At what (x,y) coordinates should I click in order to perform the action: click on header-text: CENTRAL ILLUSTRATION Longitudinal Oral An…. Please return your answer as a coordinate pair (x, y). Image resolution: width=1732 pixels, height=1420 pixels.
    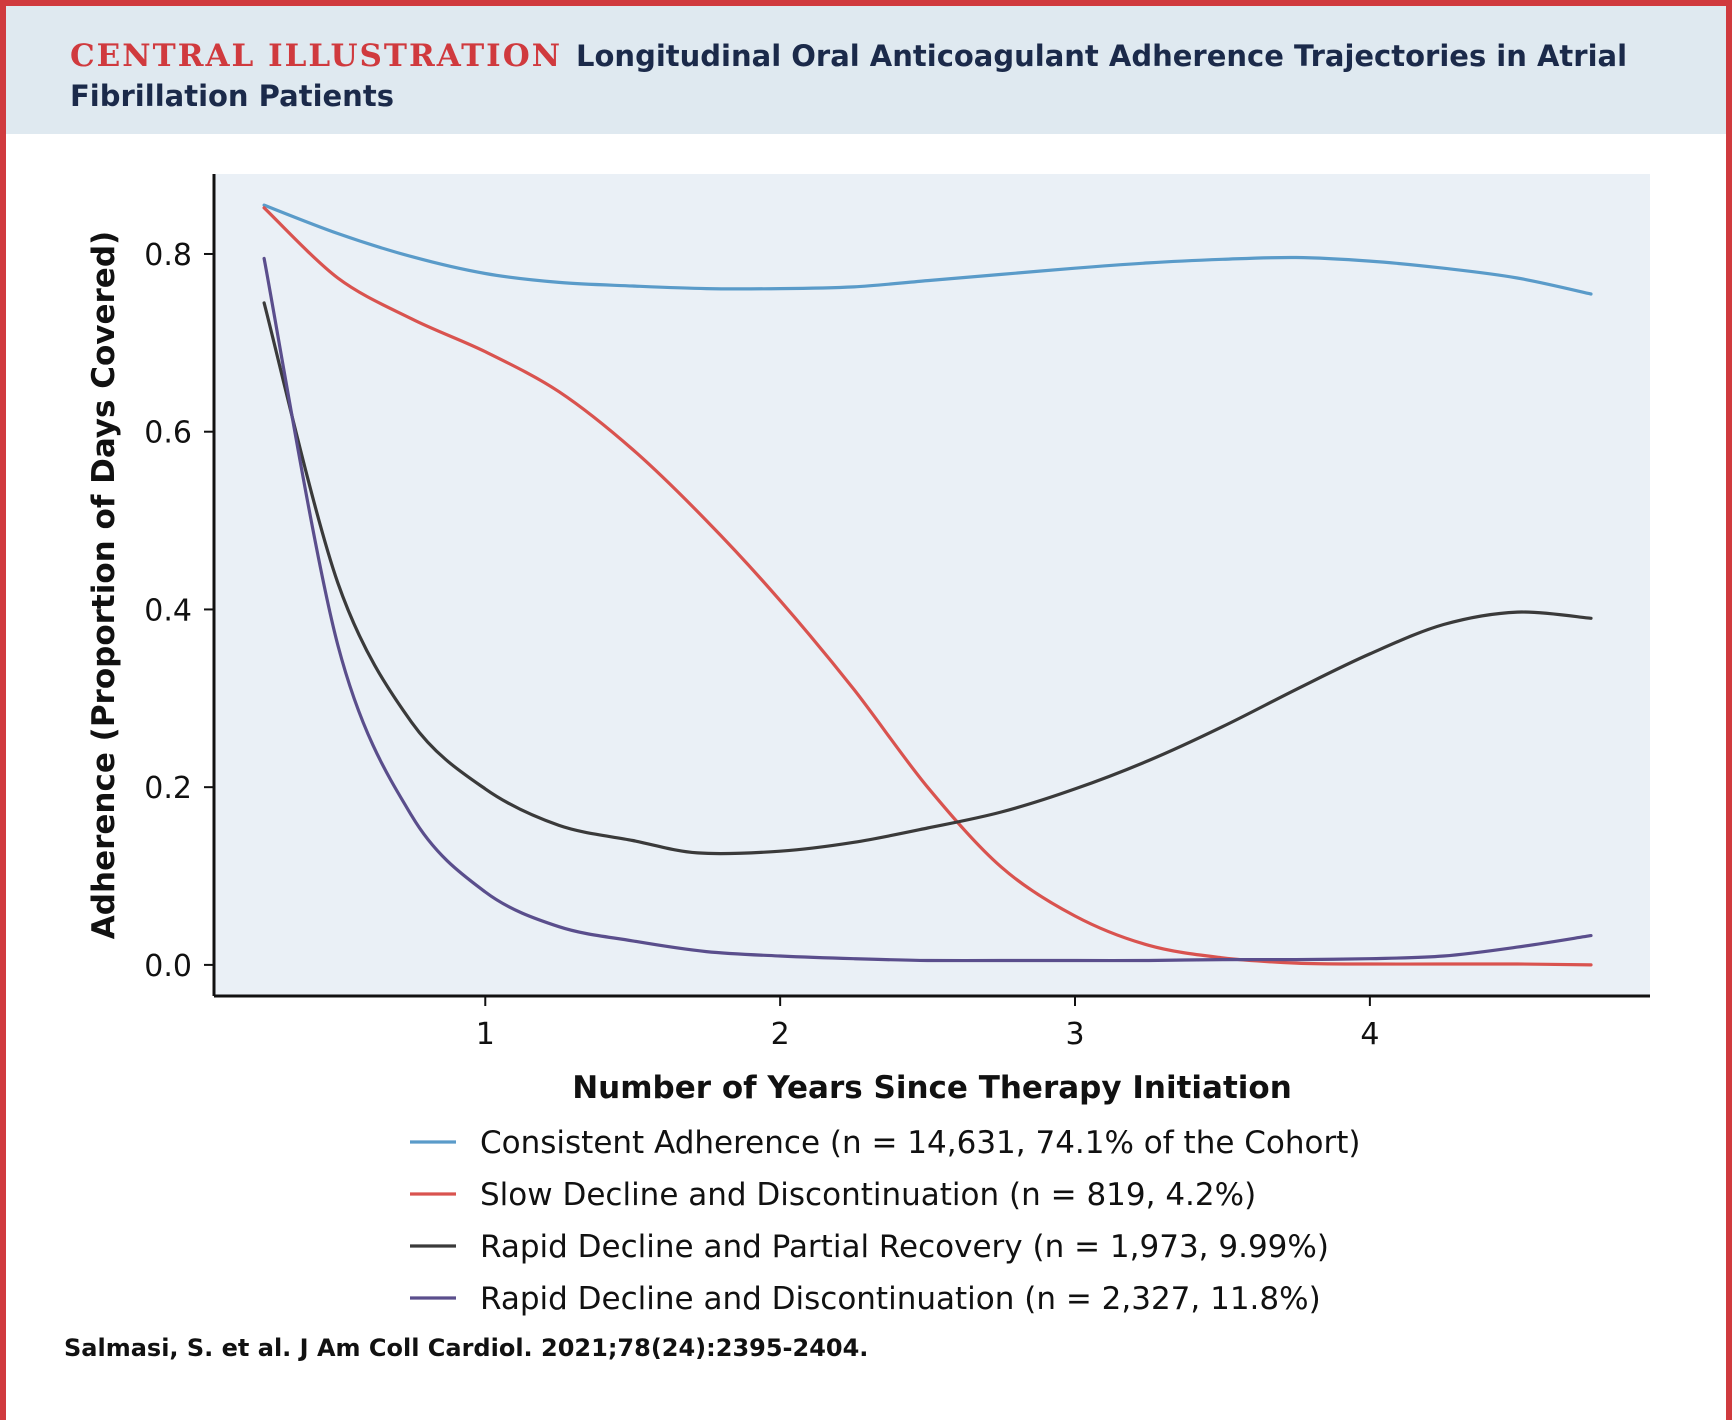
    Looking at the image, I should click on (870, 76).